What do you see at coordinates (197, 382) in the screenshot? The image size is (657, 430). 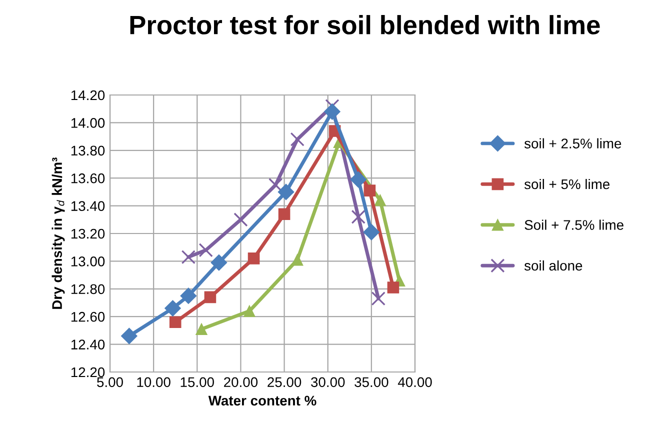 I see `x-tick-label: 15.00` at bounding box center [197, 382].